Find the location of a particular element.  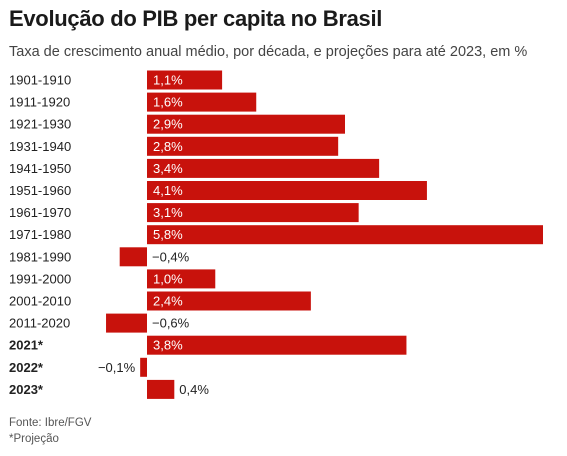

chart-title: Evolução do PIB per capita no Brasil is located at coordinates (196, 18).